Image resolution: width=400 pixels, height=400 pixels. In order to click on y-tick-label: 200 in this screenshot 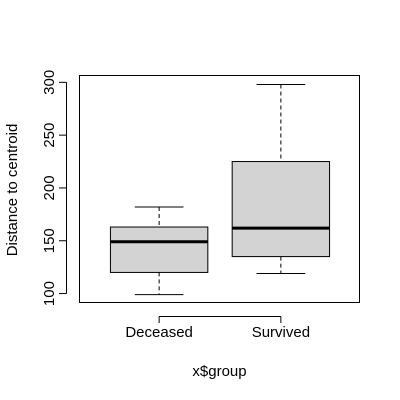, I will do `click(49, 187)`.